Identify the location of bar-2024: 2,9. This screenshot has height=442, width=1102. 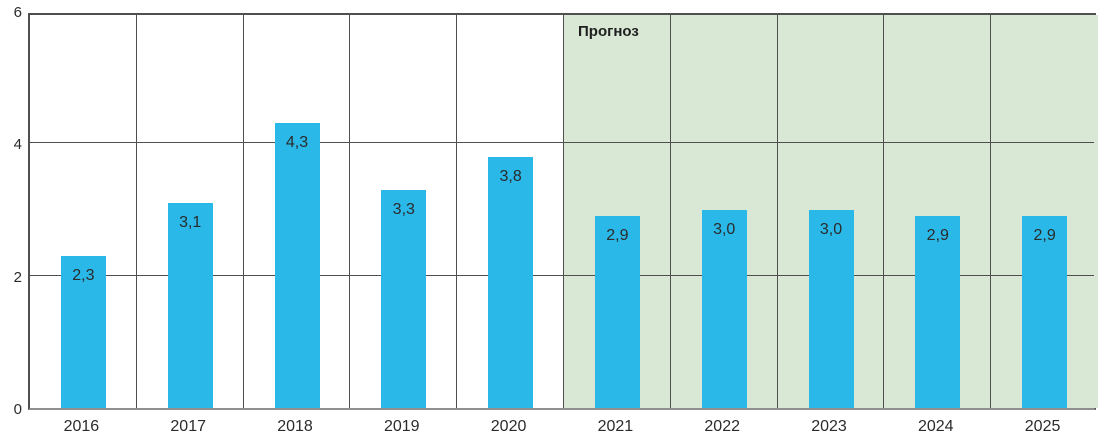
(938, 312).